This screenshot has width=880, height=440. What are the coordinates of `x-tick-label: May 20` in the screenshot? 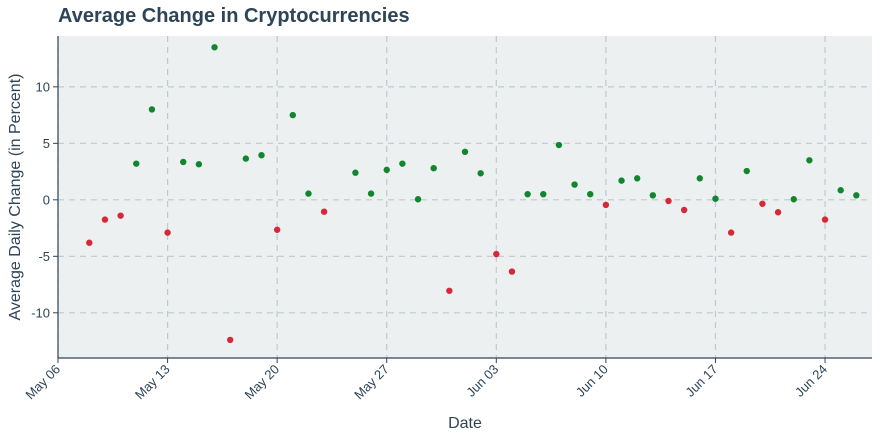 It's located at (262, 382).